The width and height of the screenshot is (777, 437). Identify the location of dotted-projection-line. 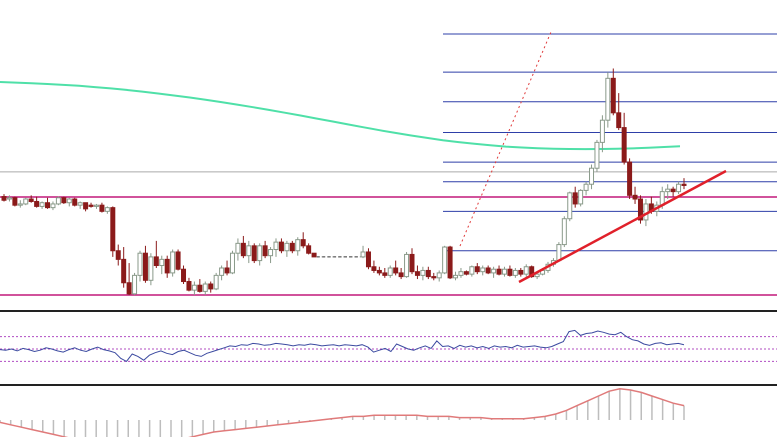
(505, 139).